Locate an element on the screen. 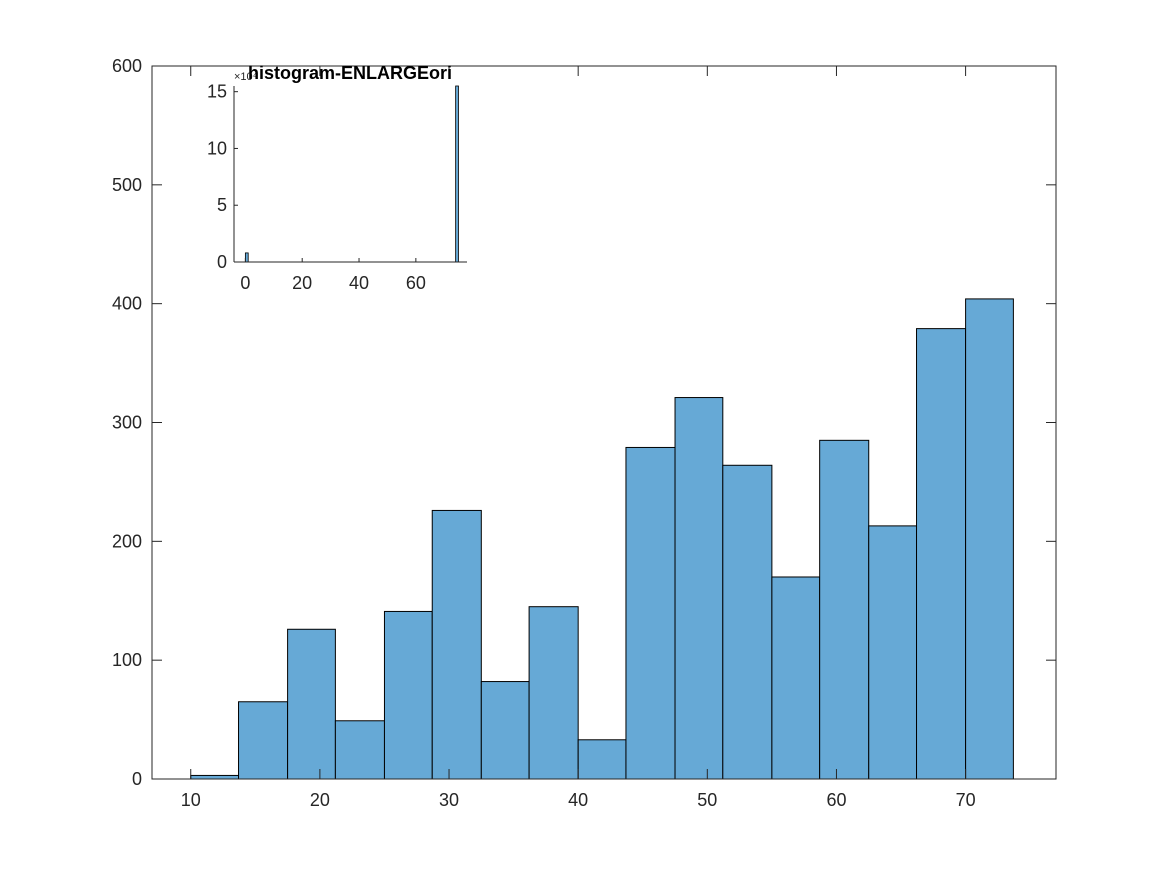 Image resolution: width=1167 pixels, height=875 pixels. inset-y-tick-label: 0 is located at coordinates (222, 262).